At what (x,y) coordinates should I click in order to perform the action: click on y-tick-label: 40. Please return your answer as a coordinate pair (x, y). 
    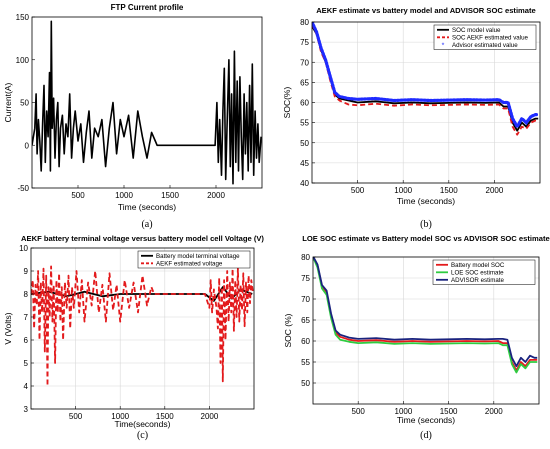
    Looking at the image, I should click on (304, 183).